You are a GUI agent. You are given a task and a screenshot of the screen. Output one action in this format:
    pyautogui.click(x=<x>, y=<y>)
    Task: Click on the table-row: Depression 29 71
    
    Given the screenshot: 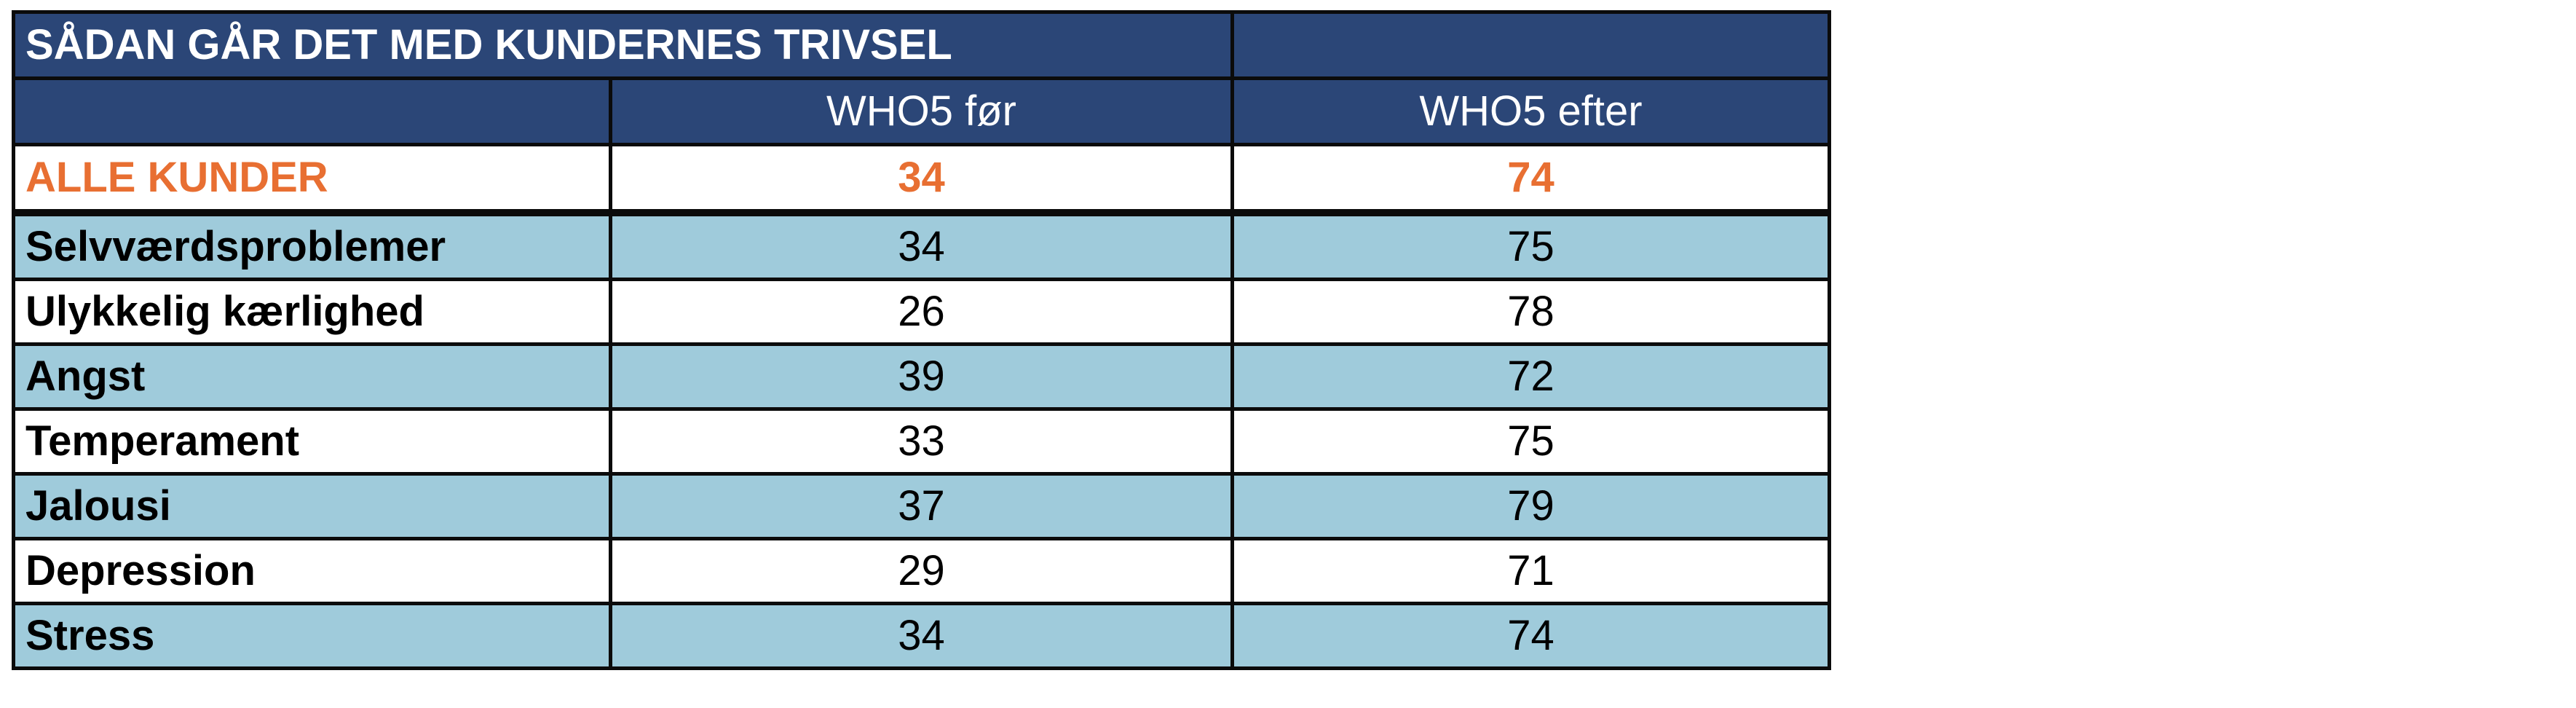 What is the action you would take?
    pyautogui.click(x=922, y=571)
    